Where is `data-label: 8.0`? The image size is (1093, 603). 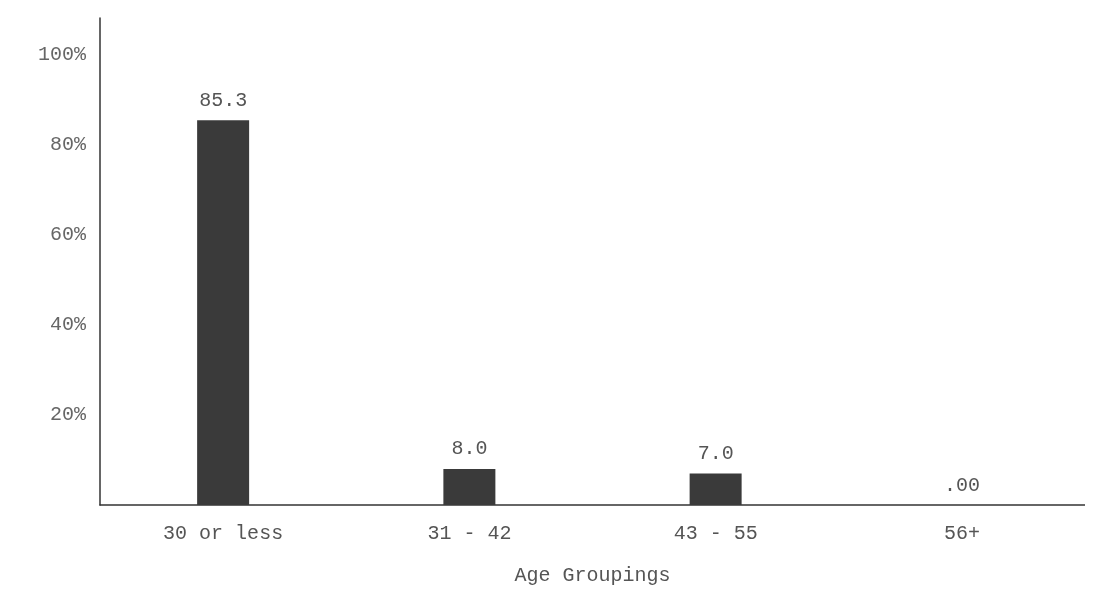
data-label: 8.0 is located at coordinates (469, 449).